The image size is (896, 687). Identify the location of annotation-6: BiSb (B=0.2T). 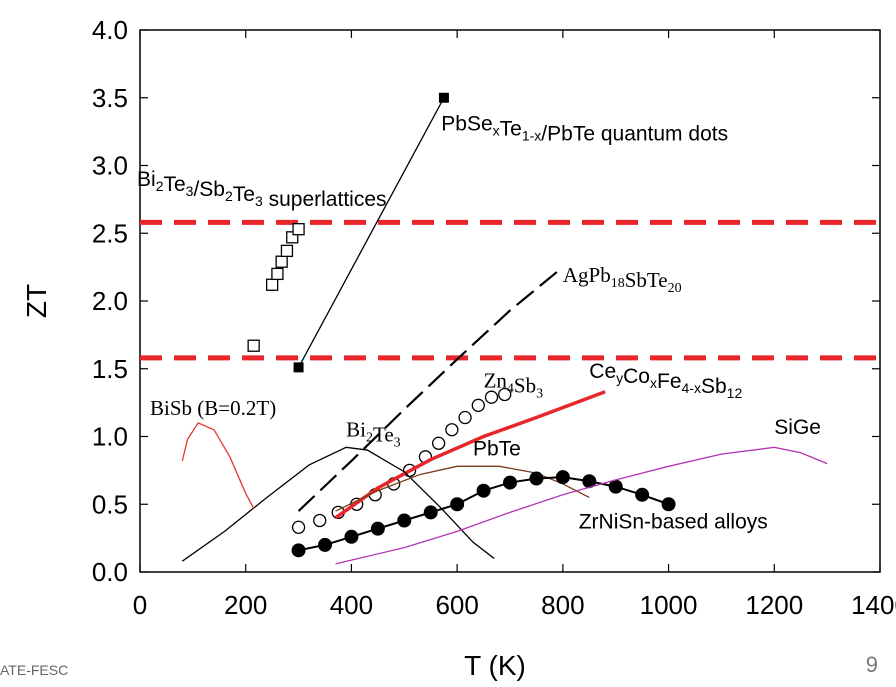
(213, 408).